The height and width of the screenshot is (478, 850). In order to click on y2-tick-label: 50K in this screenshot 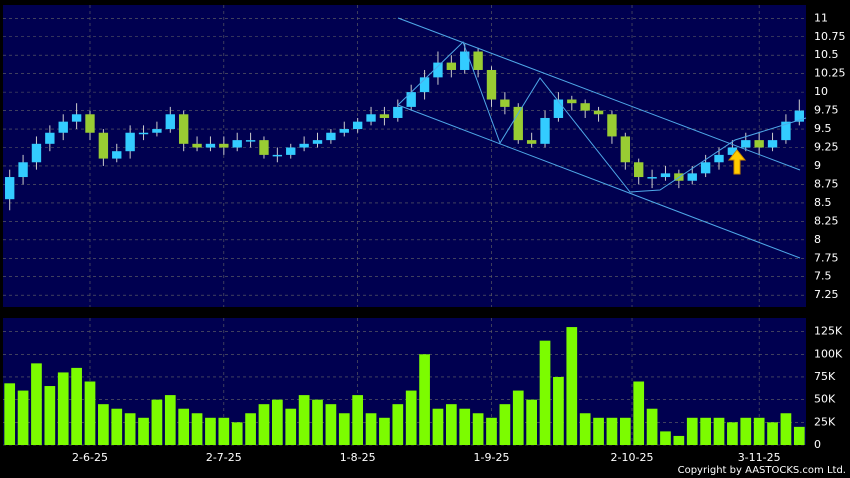, I will do `click(825, 399)`.